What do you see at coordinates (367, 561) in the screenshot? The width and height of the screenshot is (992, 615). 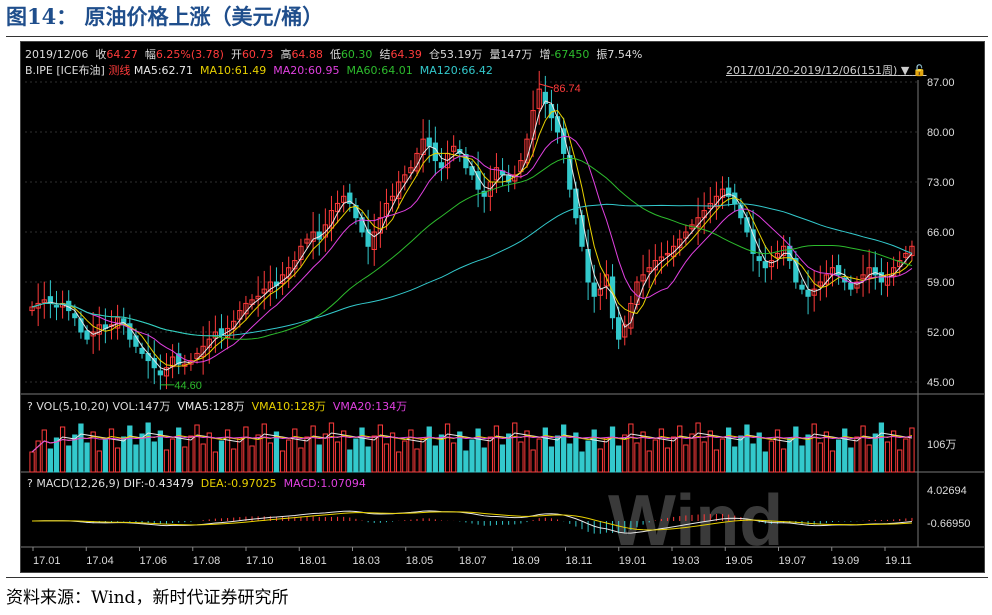 I see `x-tick-label: 18.03` at bounding box center [367, 561].